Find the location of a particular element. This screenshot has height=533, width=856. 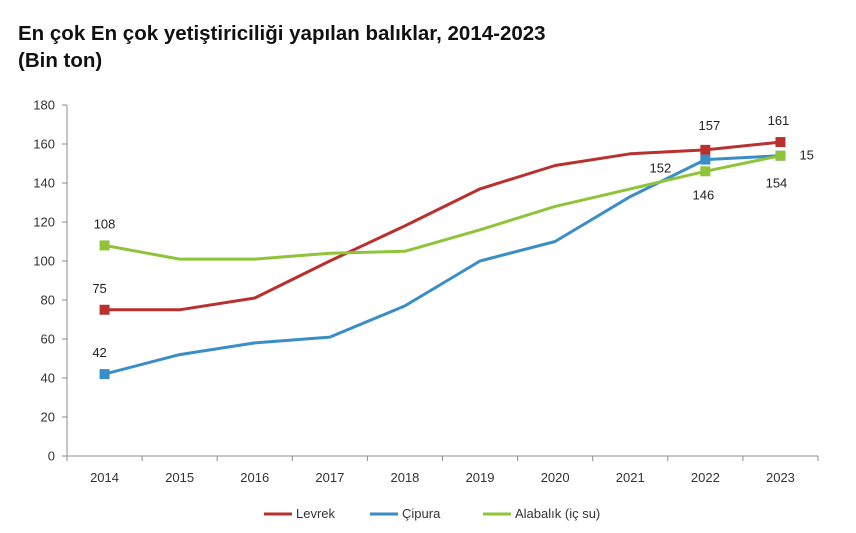

x-tick-label-2018: 2018 is located at coordinates (404, 477).